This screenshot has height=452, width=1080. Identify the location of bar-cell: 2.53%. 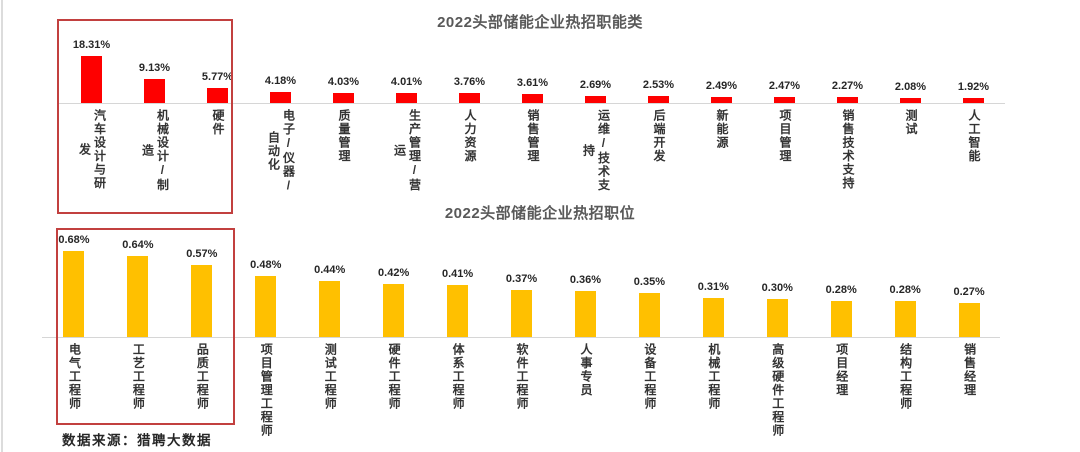
(658, 70).